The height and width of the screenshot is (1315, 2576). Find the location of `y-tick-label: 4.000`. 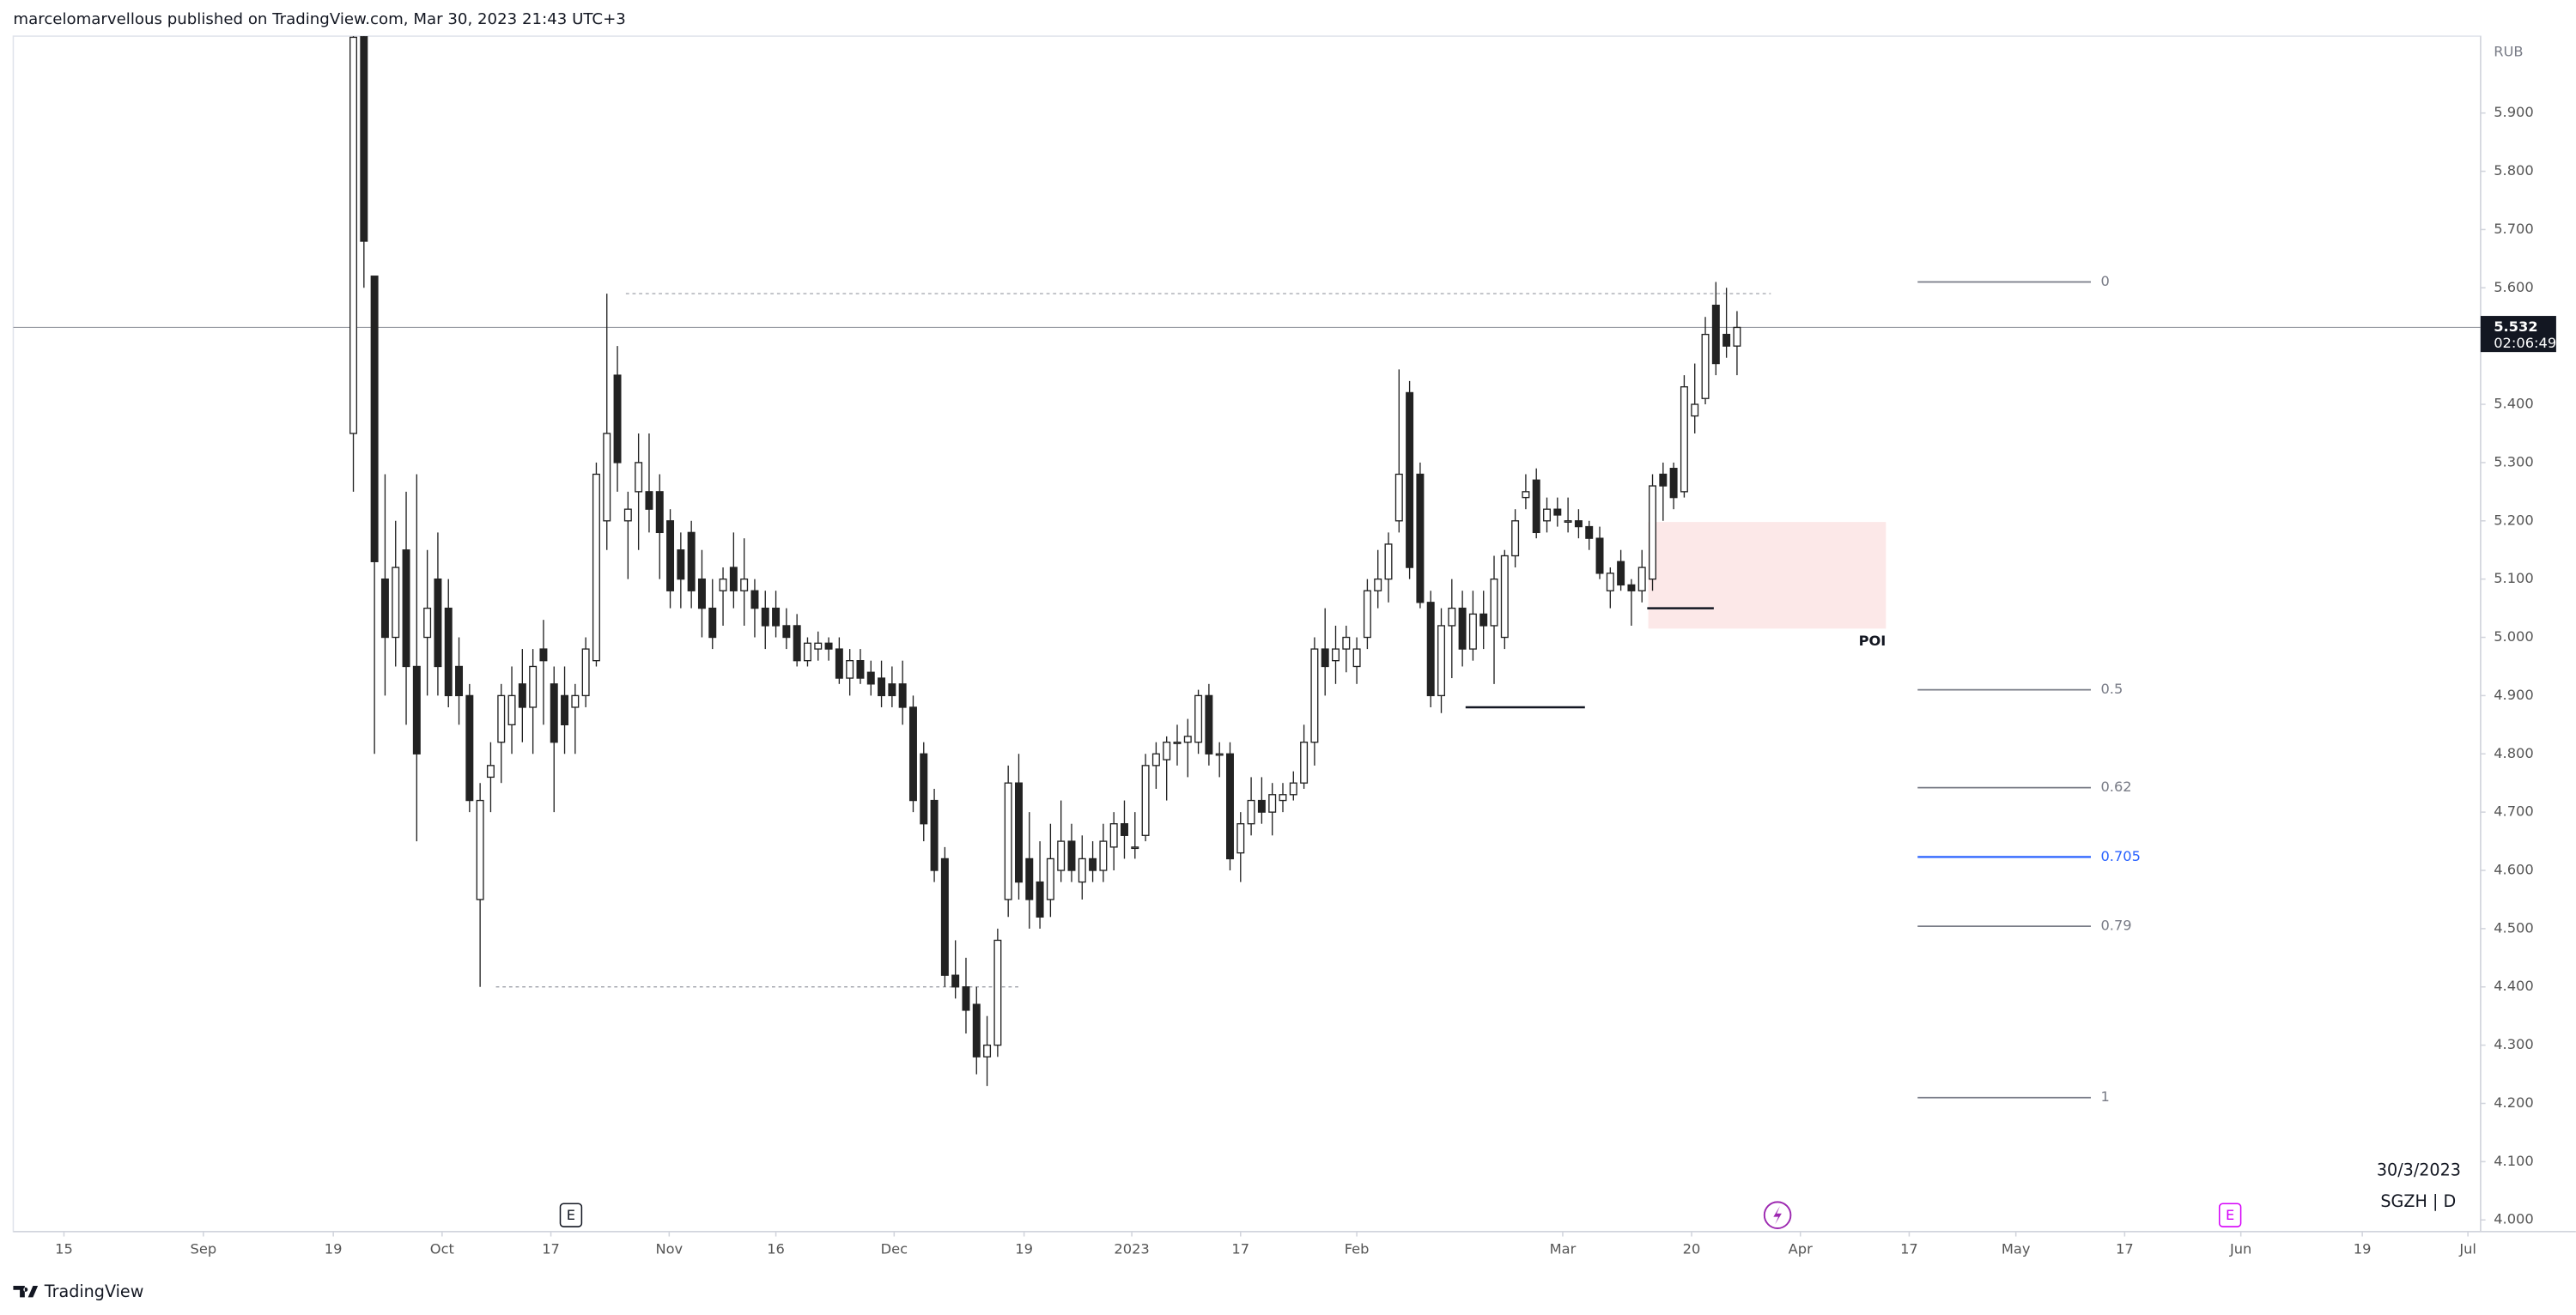

y-tick-label: 4.000 is located at coordinates (2514, 1219).